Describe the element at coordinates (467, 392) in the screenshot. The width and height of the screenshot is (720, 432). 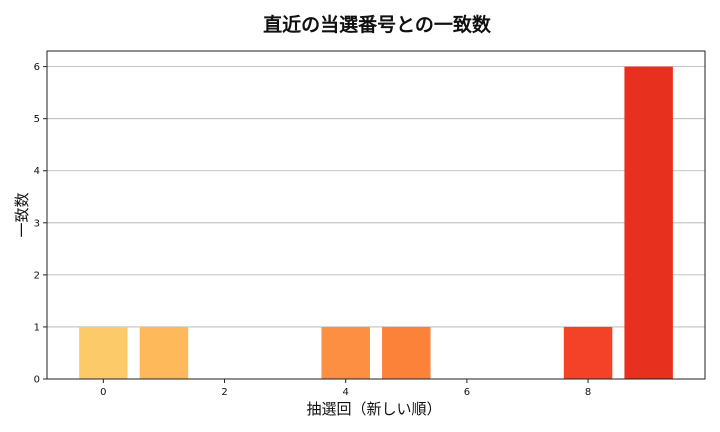
I see `x-tick-label: 6` at that location.